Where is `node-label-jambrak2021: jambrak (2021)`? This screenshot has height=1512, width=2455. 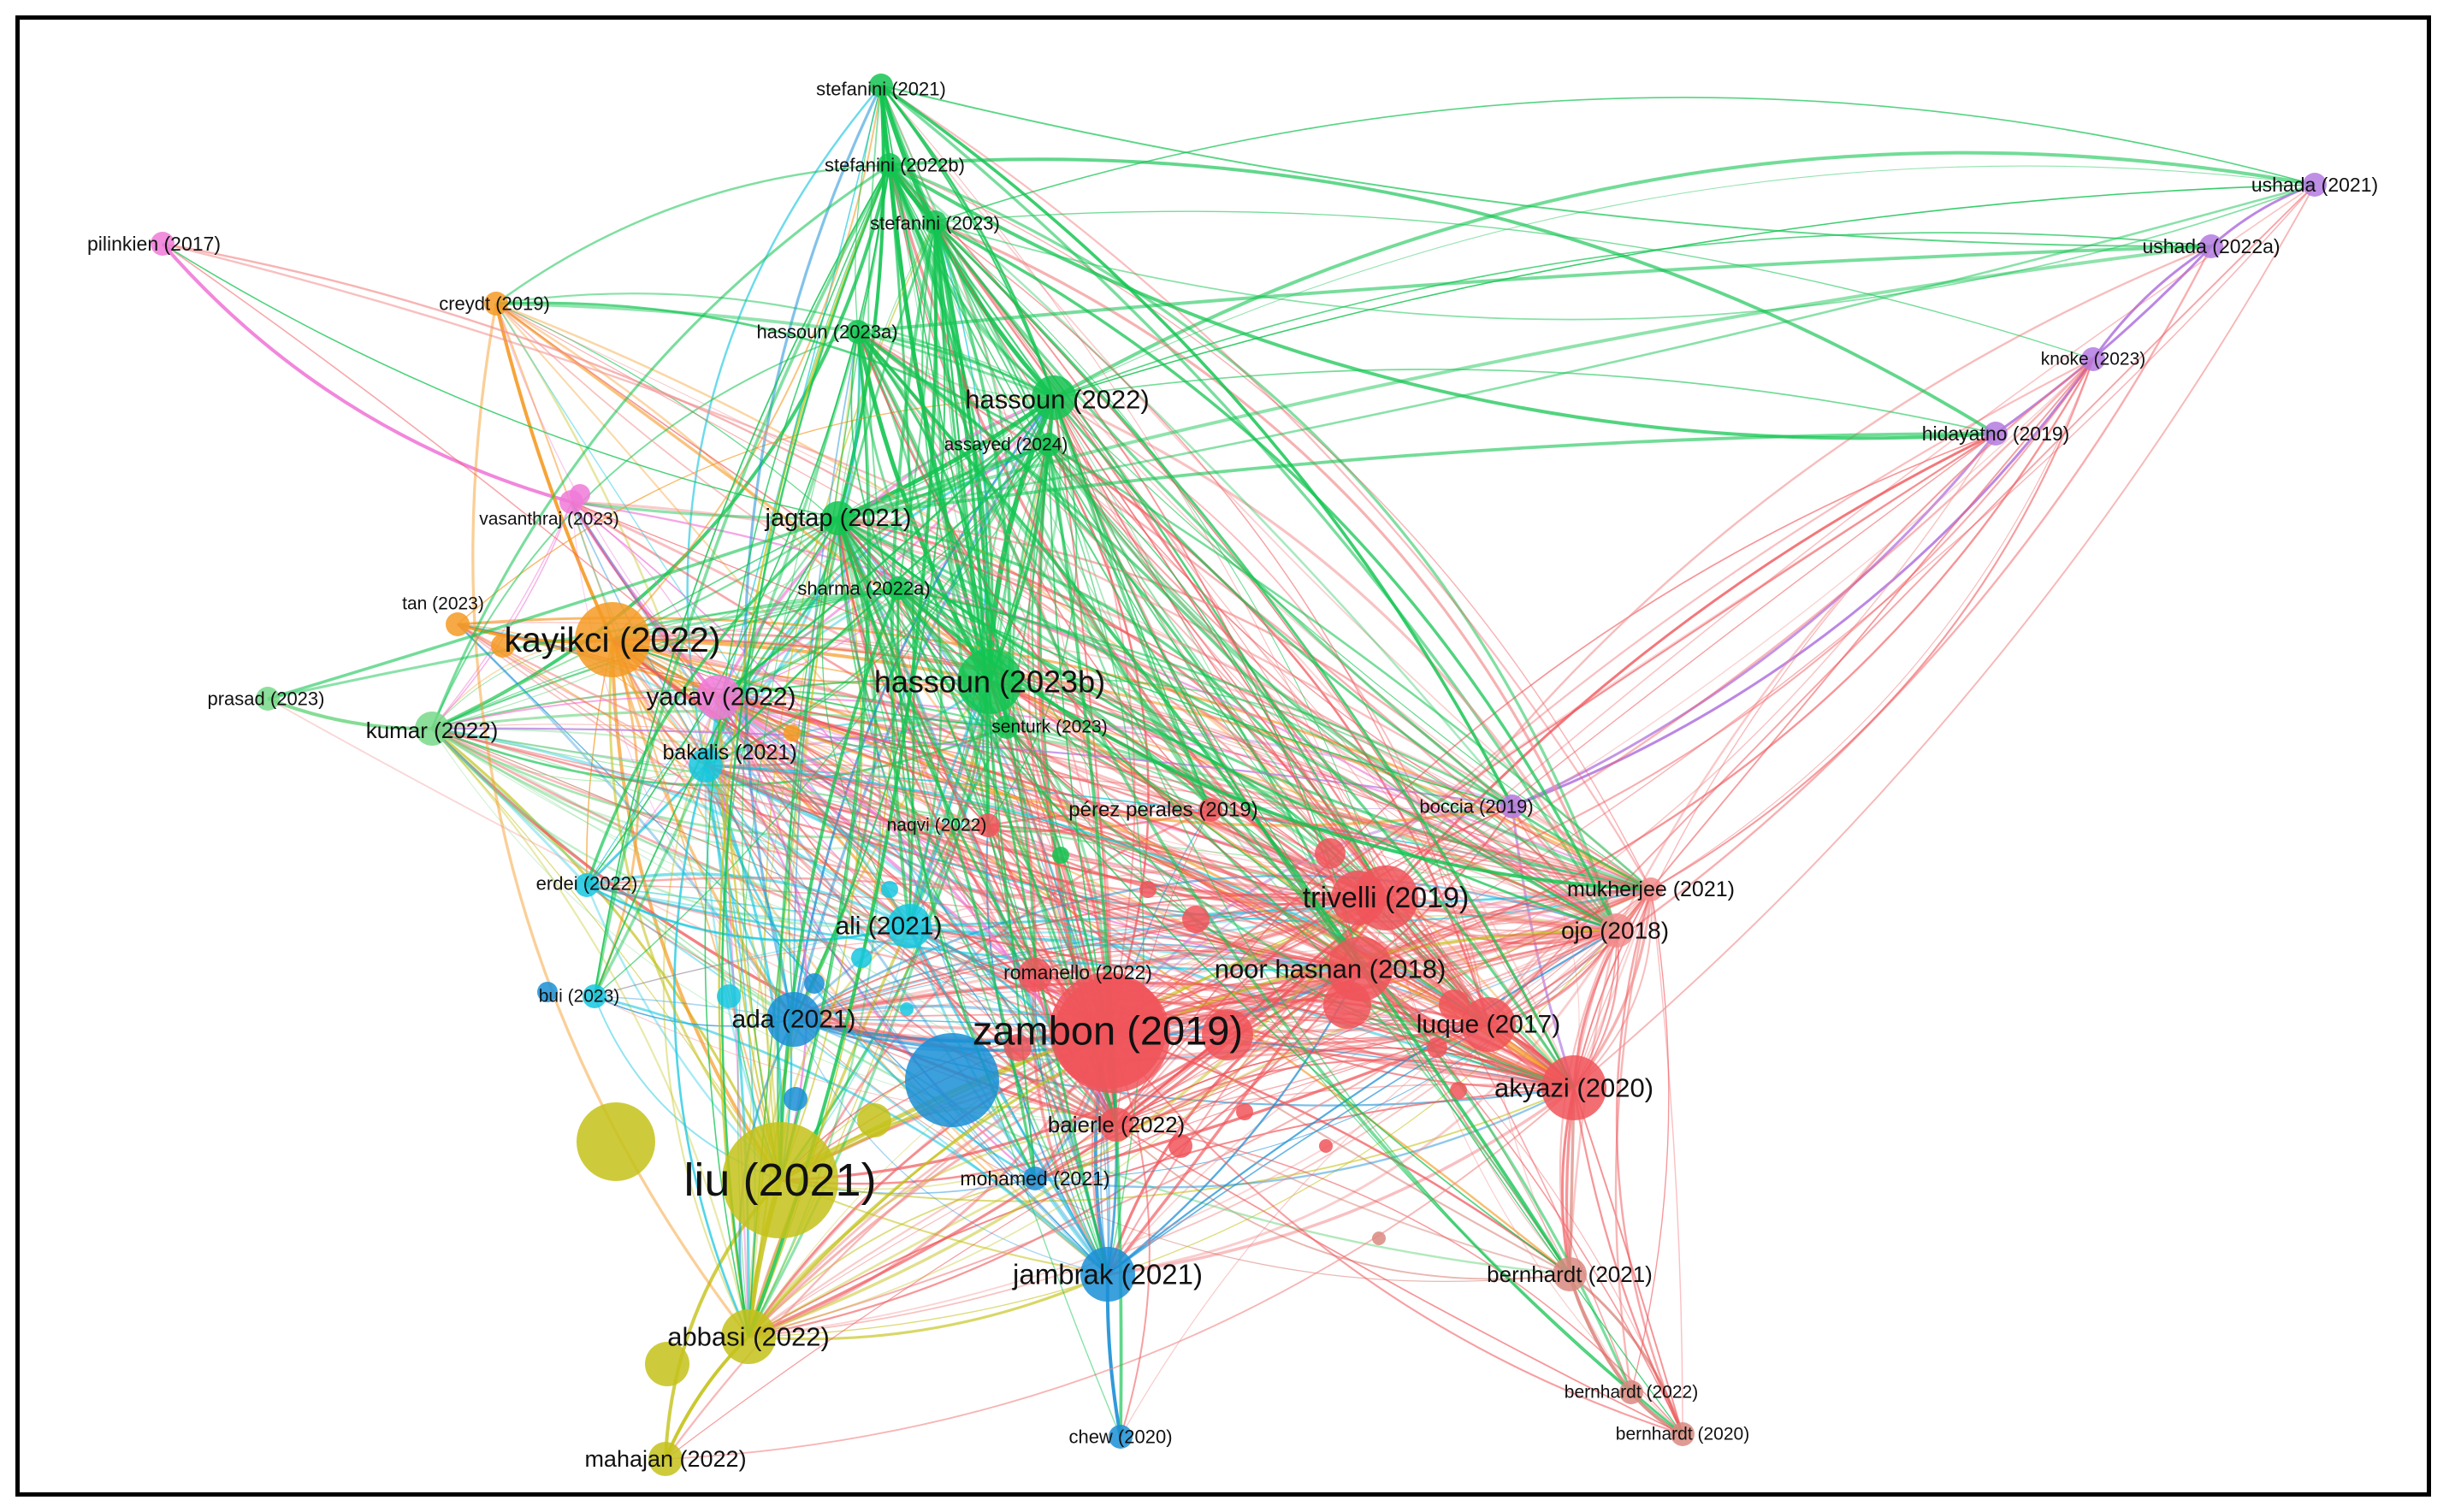 node-label-jambrak2021: jambrak (2021) is located at coordinates (1107, 1275).